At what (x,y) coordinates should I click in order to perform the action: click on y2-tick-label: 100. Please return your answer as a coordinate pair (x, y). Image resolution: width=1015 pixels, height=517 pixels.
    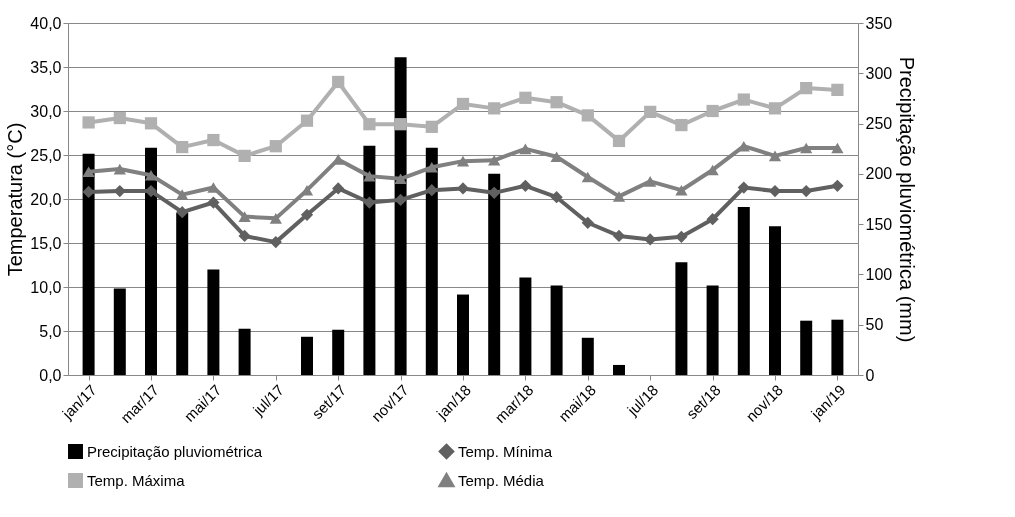
    Looking at the image, I should click on (879, 274).